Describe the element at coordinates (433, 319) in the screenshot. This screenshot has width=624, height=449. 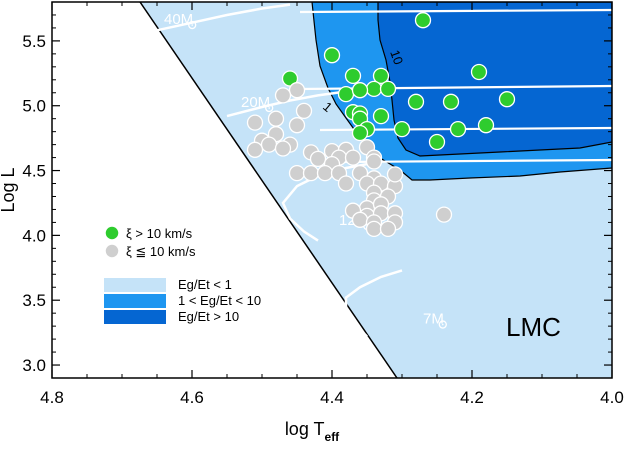
I see `track-label-7m: 7M` at that location.